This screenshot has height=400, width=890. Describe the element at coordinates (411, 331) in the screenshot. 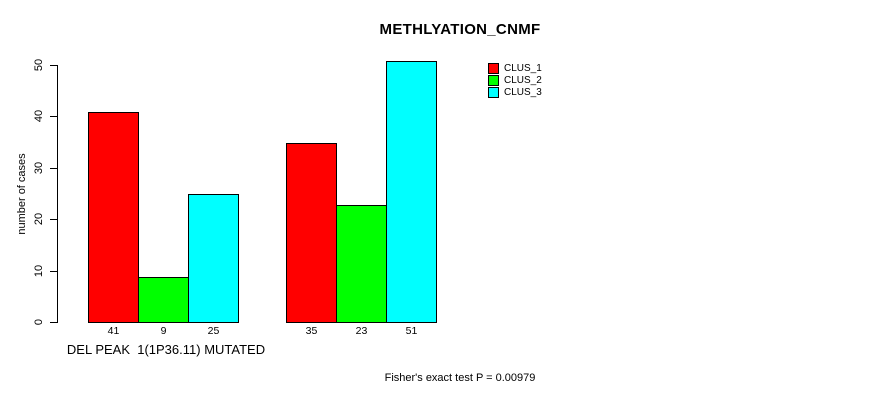

I see `bar-value-label: 51` at that location.